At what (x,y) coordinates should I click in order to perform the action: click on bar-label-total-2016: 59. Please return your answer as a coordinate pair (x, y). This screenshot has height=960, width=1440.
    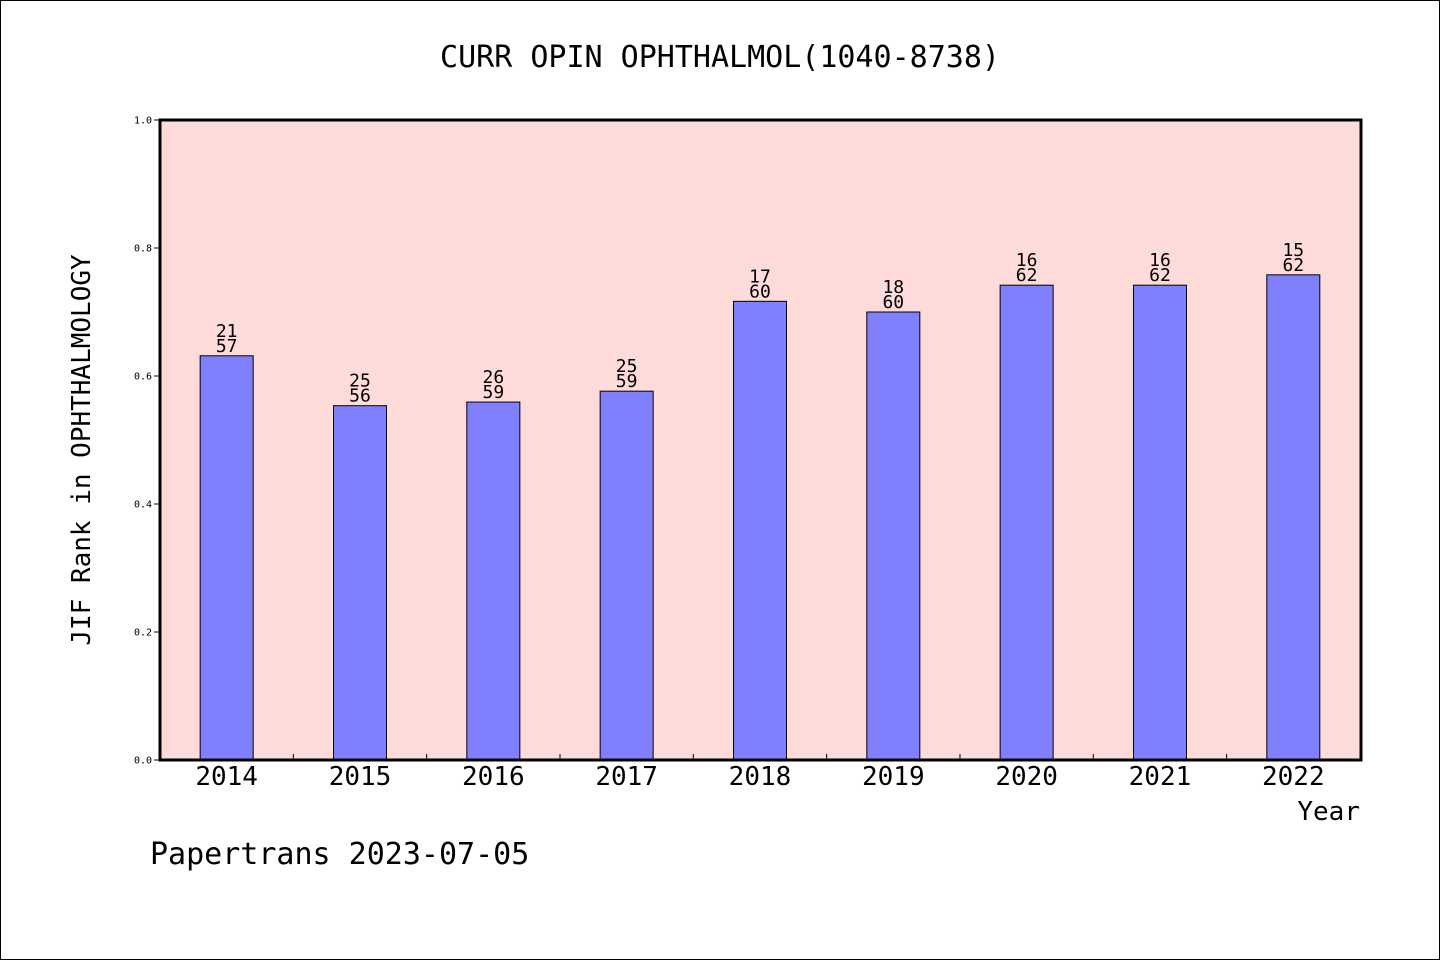
    Looking at the image, I should click on (493, 392).